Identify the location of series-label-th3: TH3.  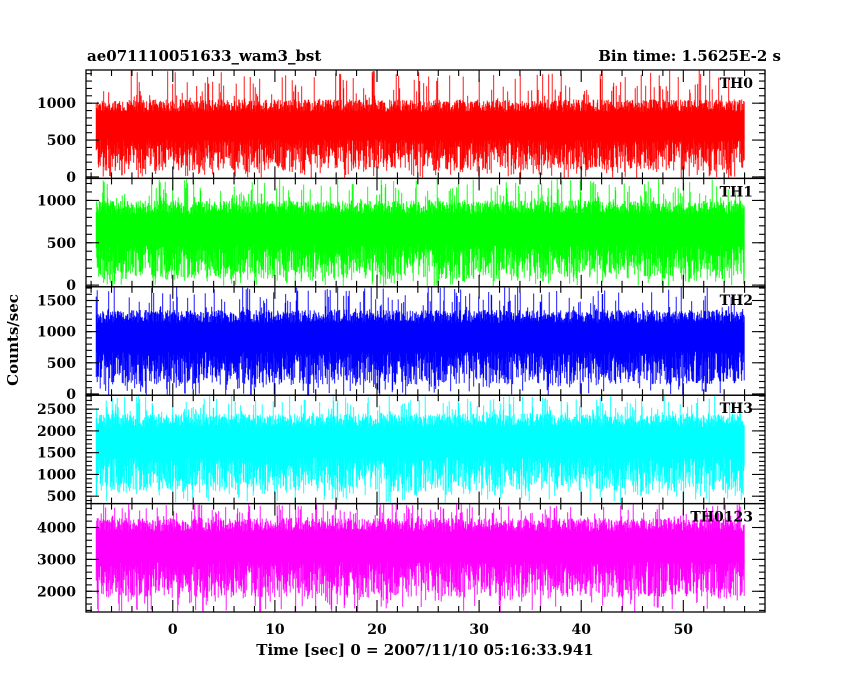
(736, 409).